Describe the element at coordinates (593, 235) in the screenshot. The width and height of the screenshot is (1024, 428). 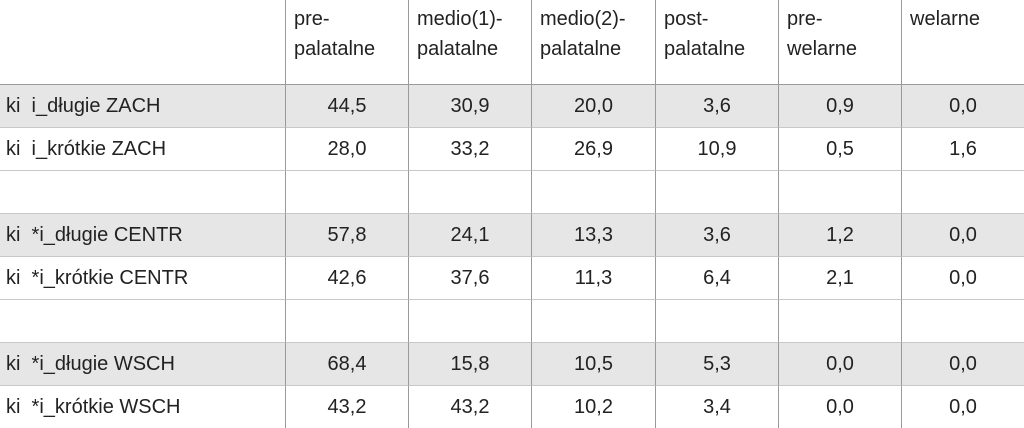
I see `value-cell: 13,3` at that location.